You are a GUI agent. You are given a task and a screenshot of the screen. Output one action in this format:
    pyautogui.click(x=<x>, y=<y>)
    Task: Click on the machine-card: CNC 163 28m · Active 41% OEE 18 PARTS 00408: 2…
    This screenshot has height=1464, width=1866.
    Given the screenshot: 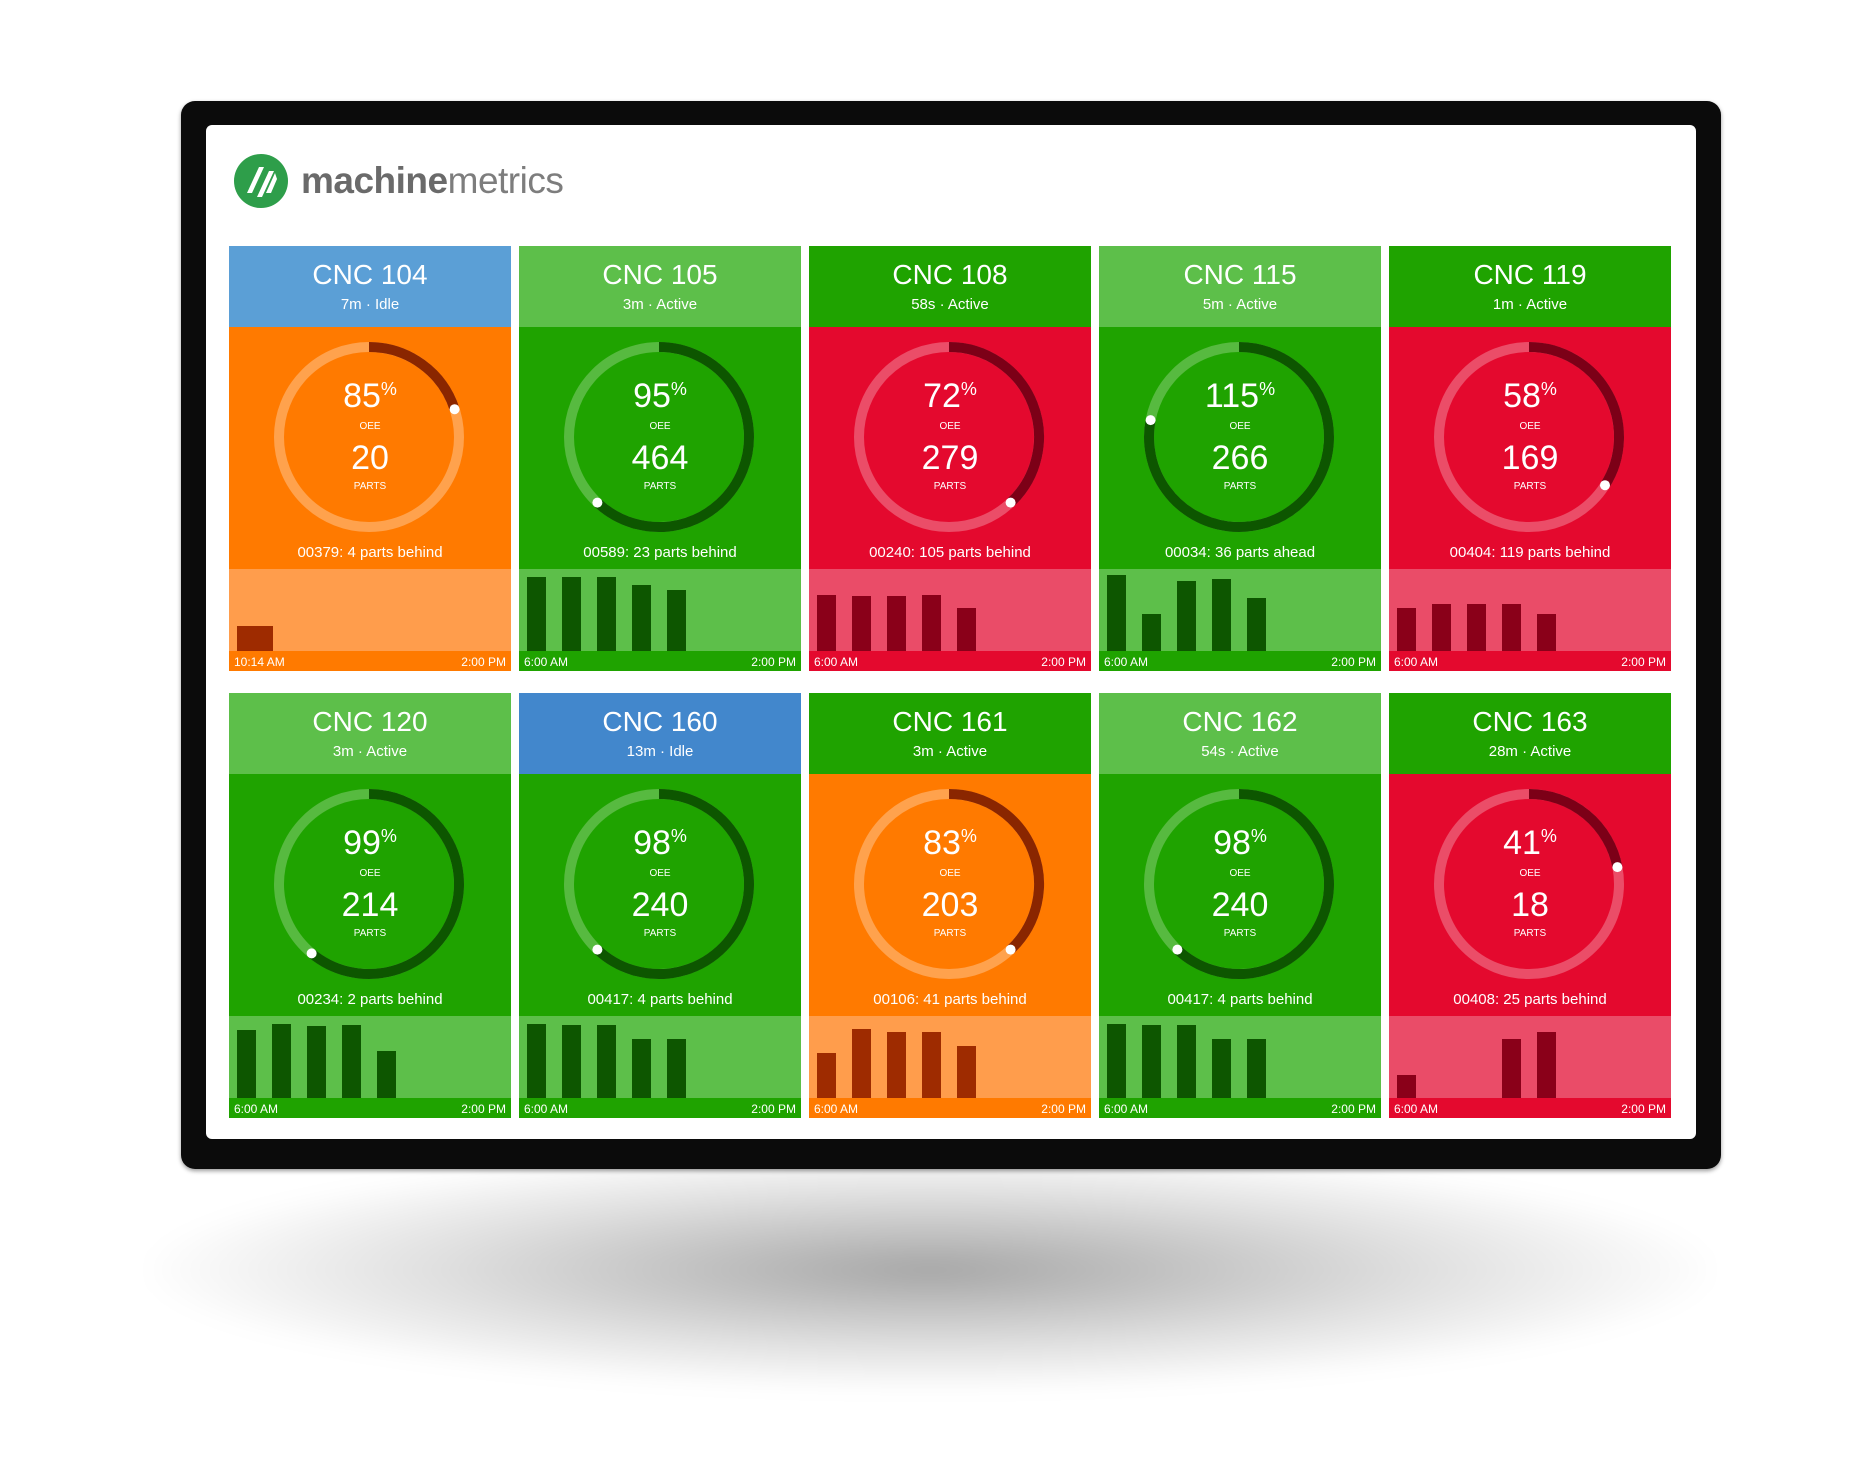 What is the action you would take?
    pyautogui.click(x=1530, y=905)
    